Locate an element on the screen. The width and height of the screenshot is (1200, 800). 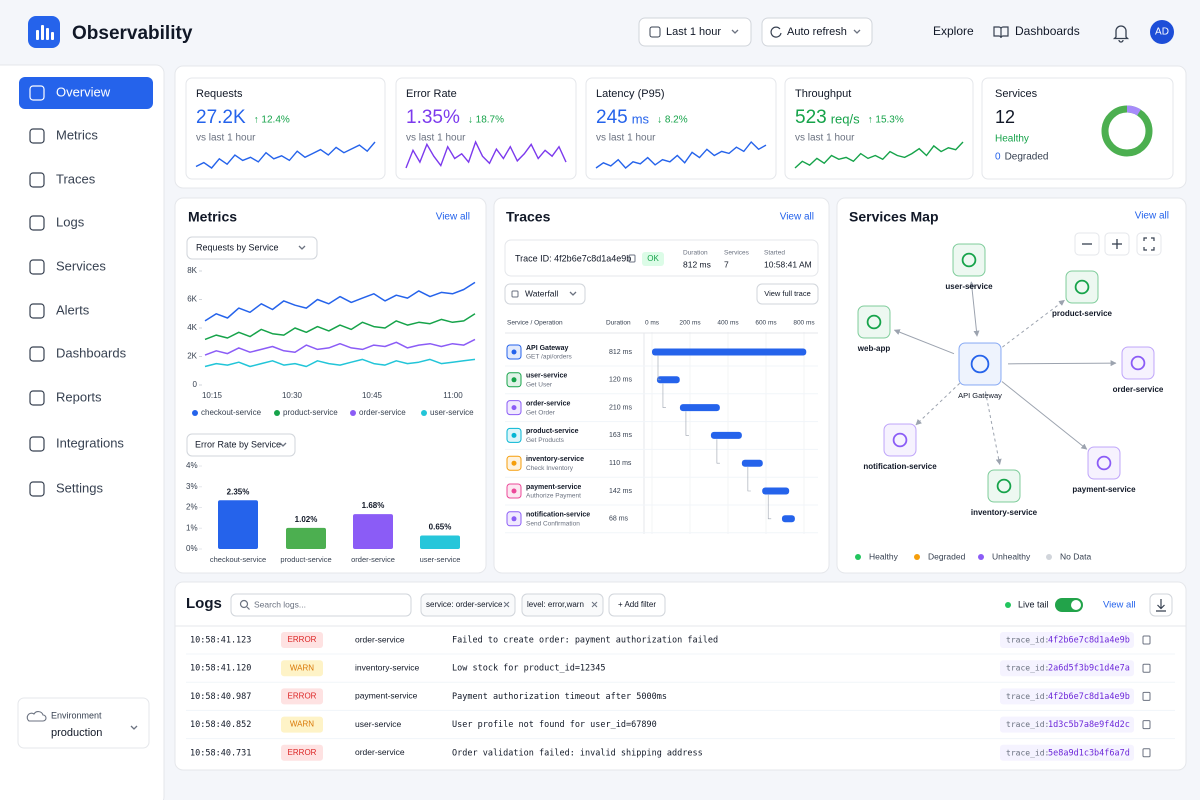
service-edge is located at coordinates (1033, 323).